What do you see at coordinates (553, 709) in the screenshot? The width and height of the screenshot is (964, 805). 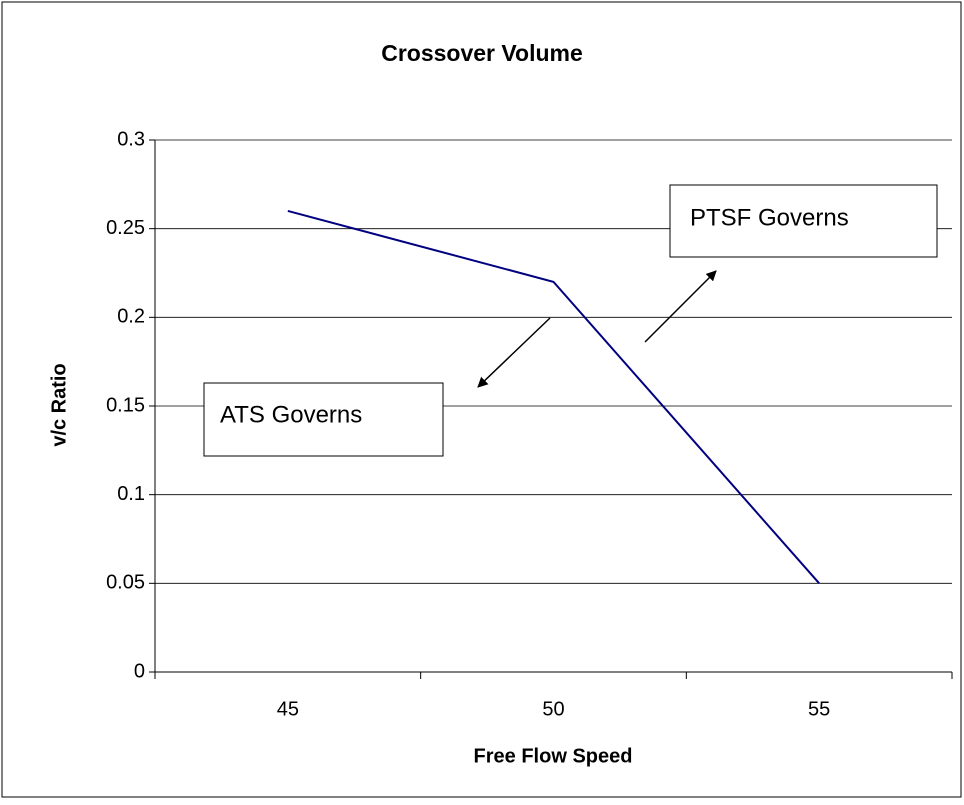 I see `x-tick-label: 50` at bounding box center [553, 709].